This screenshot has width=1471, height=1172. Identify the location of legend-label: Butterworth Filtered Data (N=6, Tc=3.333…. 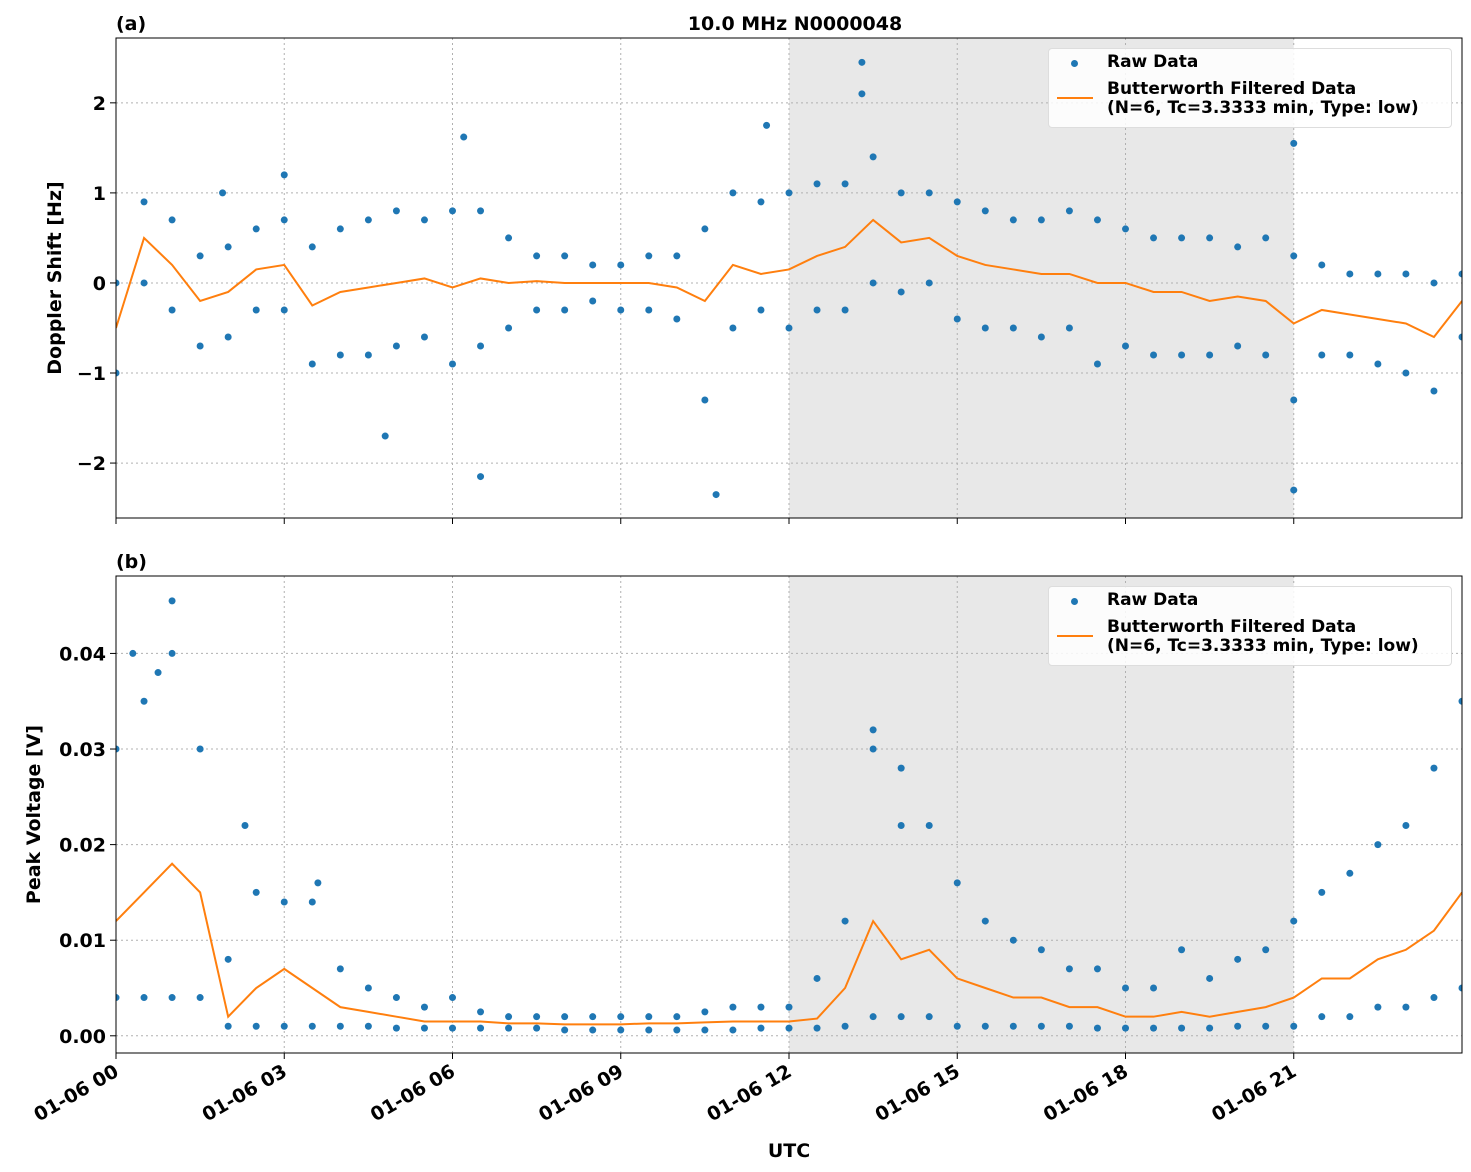
(1263, 636).